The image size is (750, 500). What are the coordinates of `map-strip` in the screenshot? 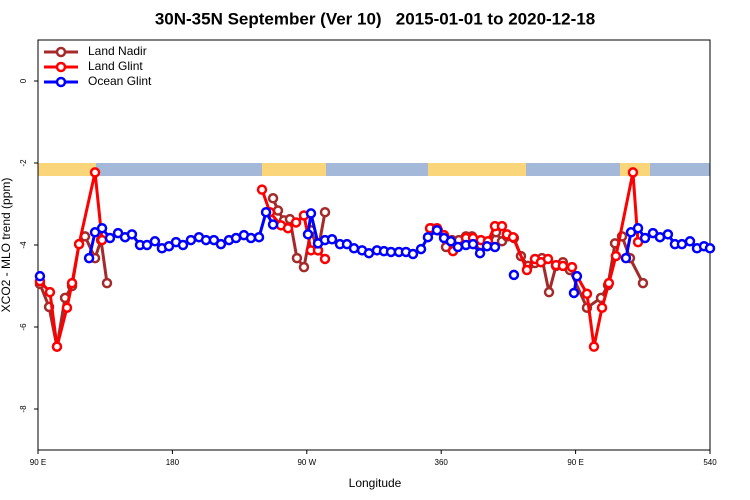 It's located at (374, 169).